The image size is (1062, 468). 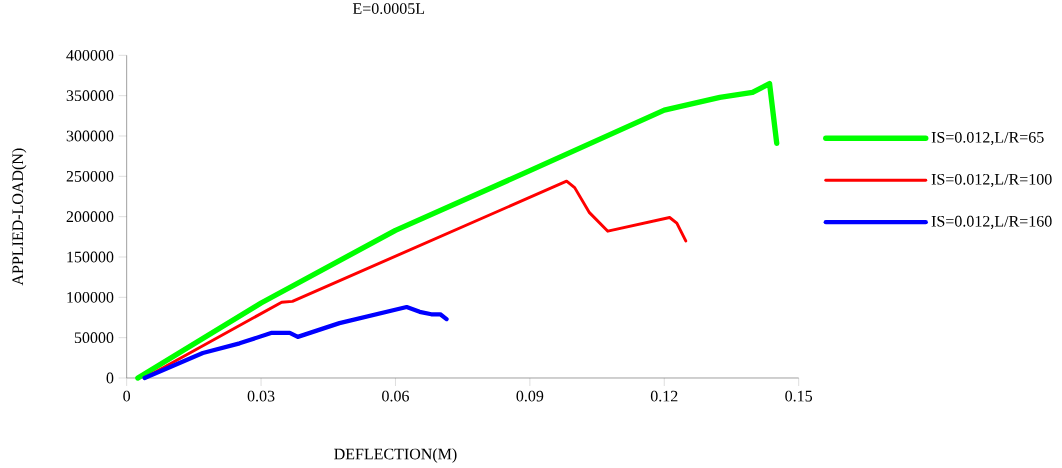 What do you see at coordinates (991, 180) in the screenshot?
I see `text: IS=0.012,L/R=100` at bounding box center [991, 180].